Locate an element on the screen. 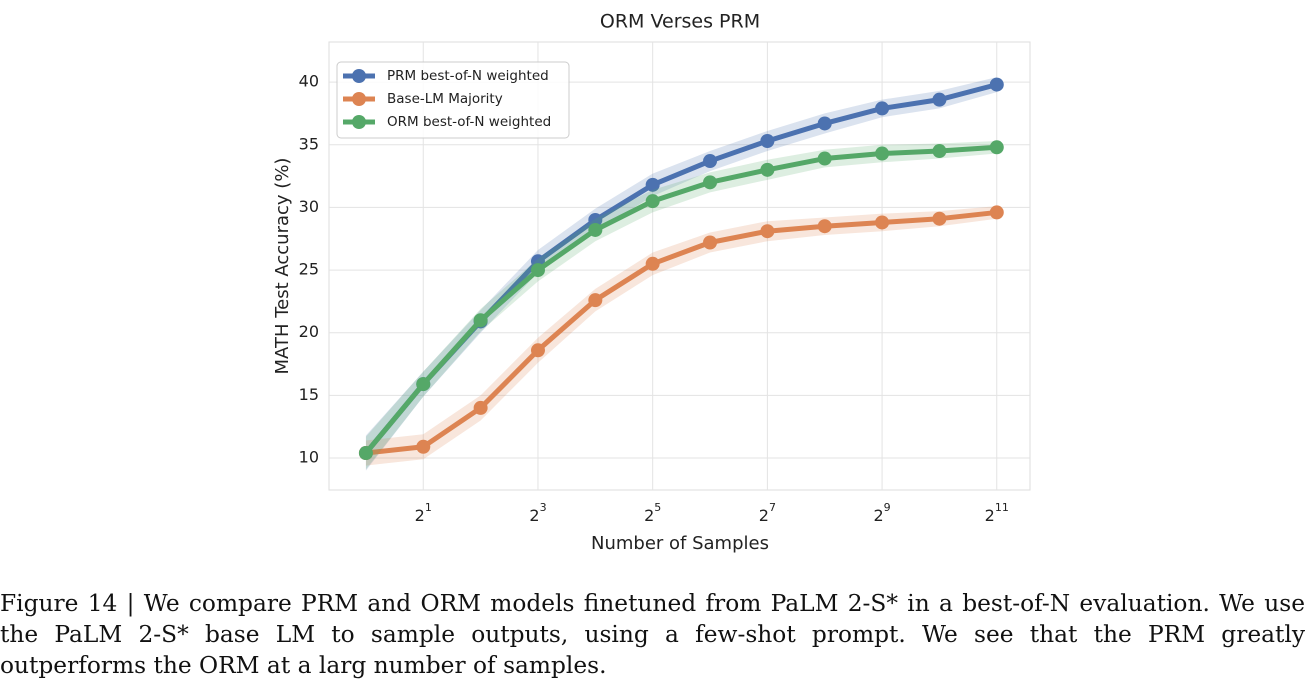 This screenshot has width=1309, height=698. y-tick-label: 30 is located at coordinates (309, 206).